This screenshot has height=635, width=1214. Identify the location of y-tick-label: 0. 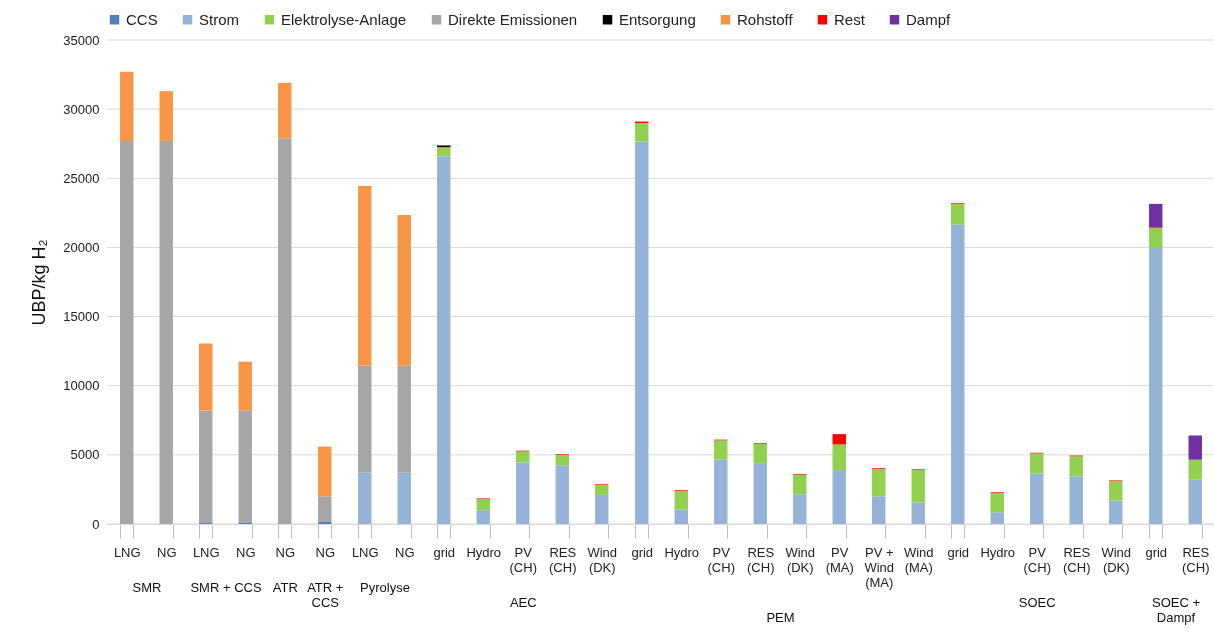
(96, 524).